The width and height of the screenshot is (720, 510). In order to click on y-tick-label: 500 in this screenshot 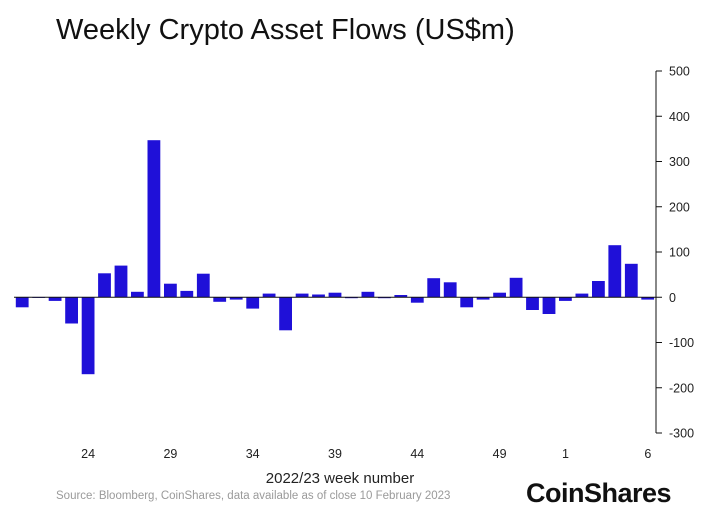, I will do `click(679, 72)`.